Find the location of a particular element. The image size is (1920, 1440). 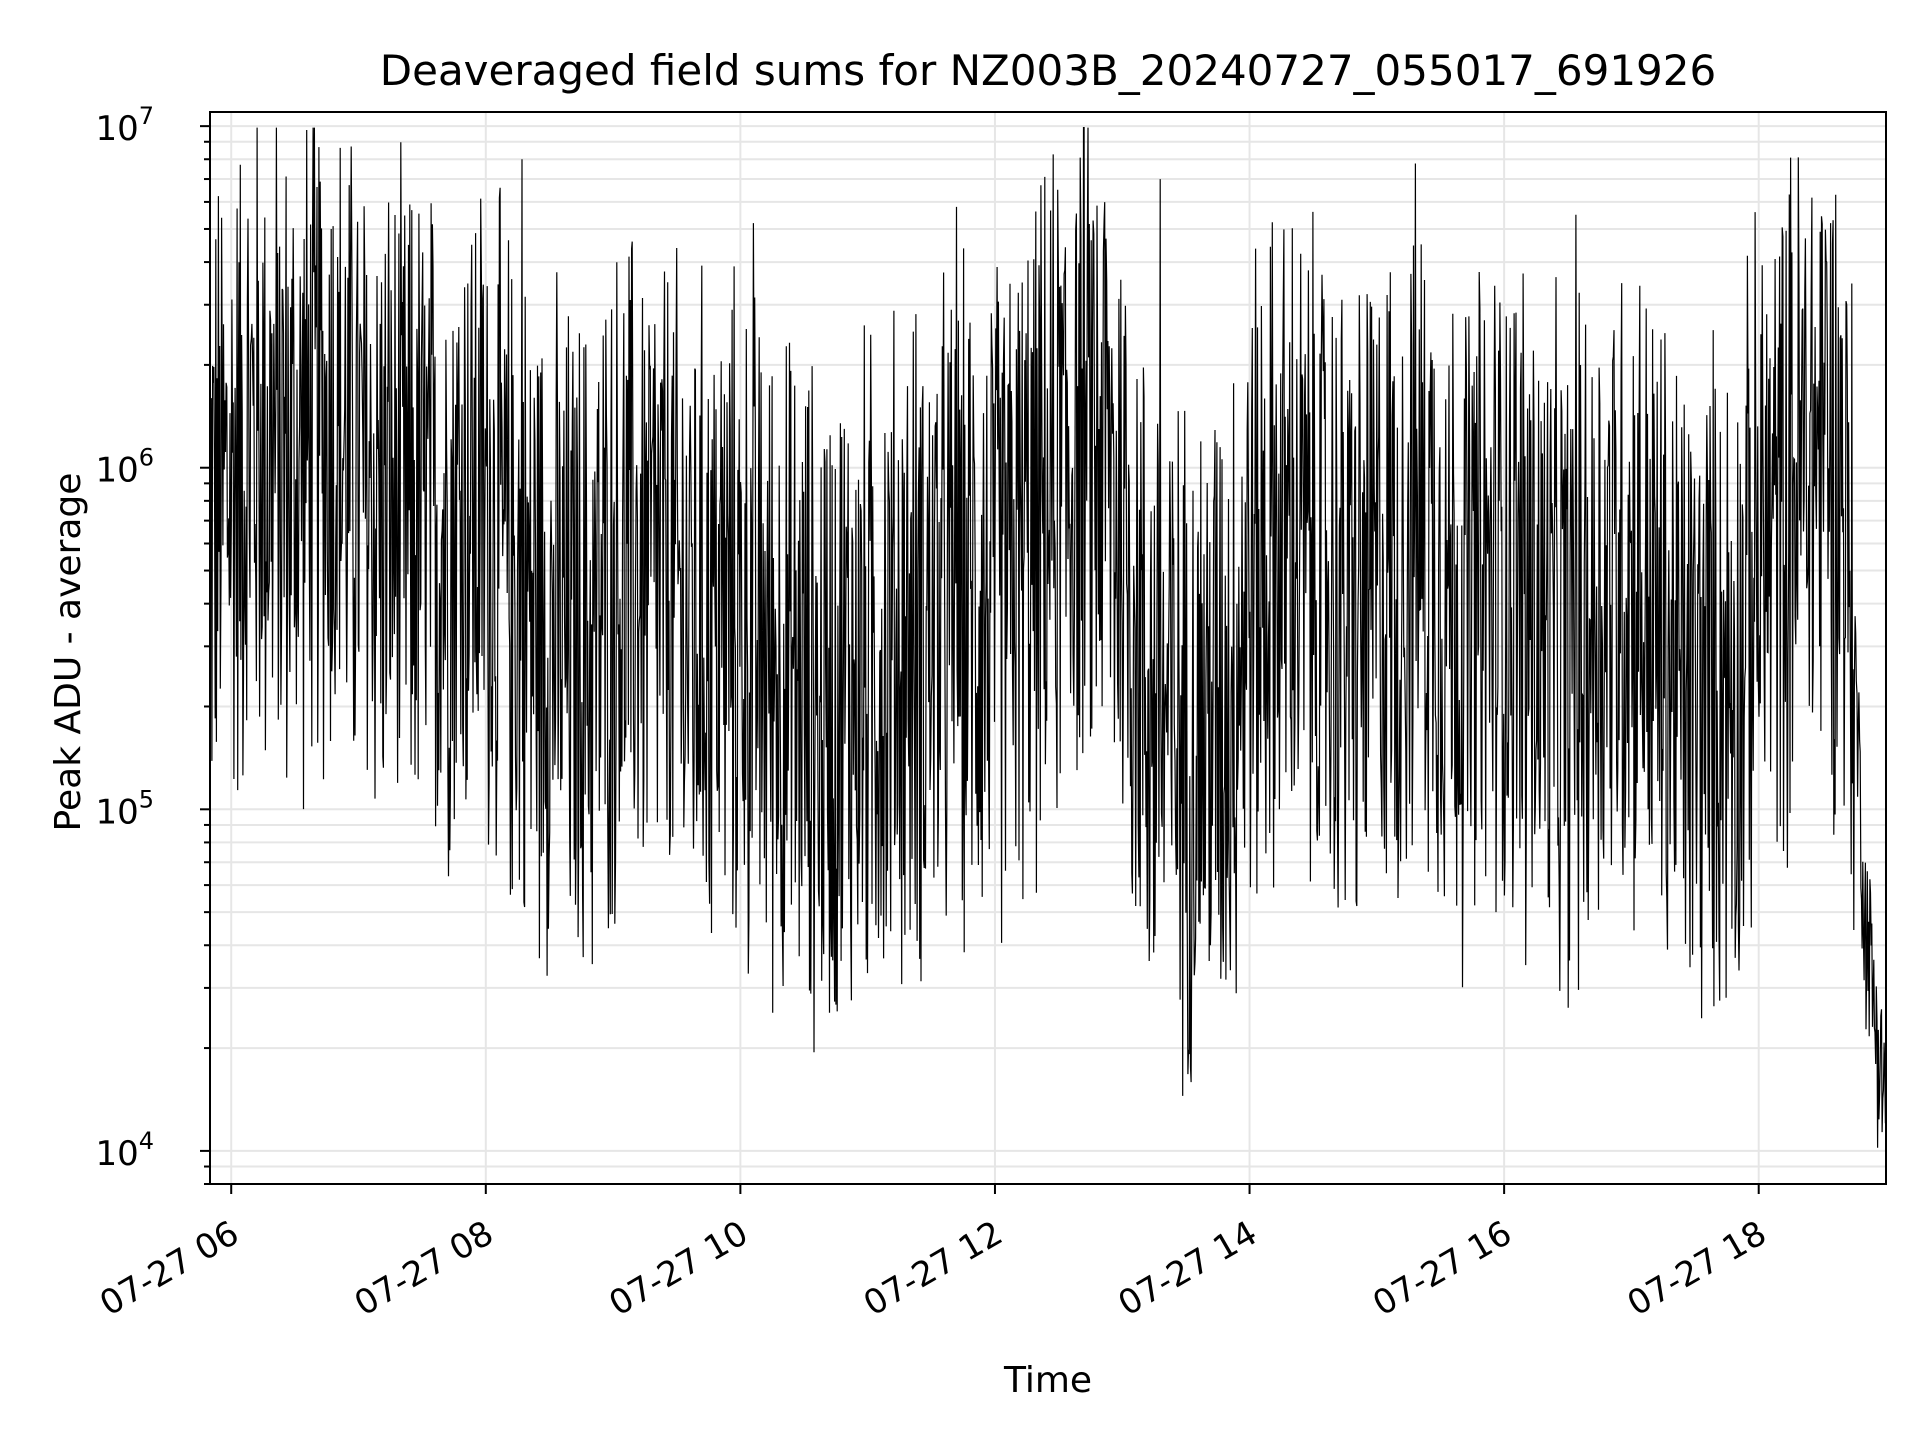

y-tick-label: 10⁷ is located at coordinates (124, 125).